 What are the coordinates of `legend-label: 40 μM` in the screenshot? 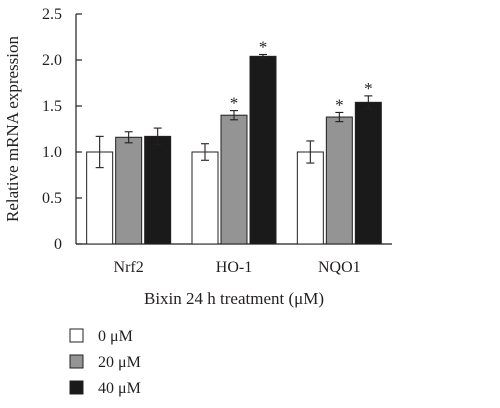 It's located at (119, 388).